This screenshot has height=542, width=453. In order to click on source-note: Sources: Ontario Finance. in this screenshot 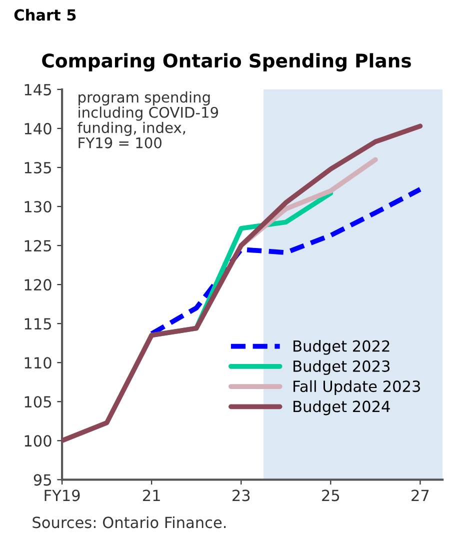, I will do `click(129, 522)`.